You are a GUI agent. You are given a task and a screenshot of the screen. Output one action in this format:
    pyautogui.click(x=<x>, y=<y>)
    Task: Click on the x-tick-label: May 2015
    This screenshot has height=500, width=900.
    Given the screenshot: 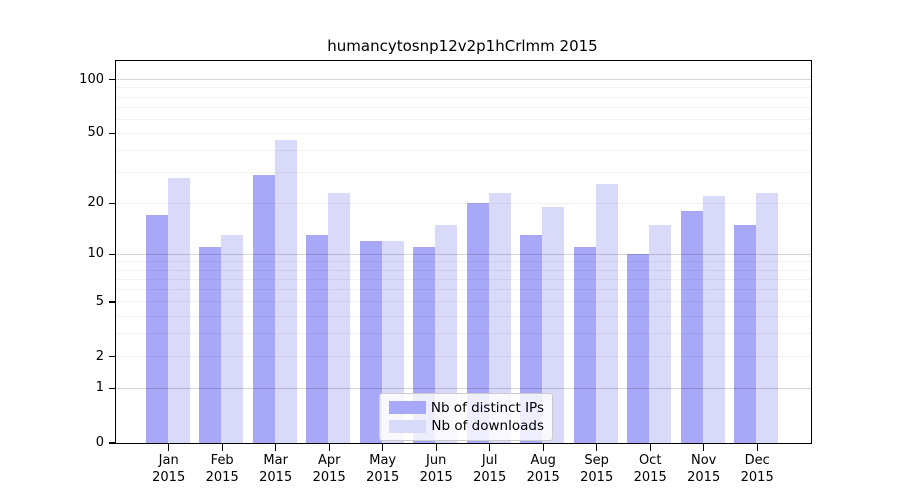 What is the action you would take?
    pyautogui.click(x=383, y=469)
    